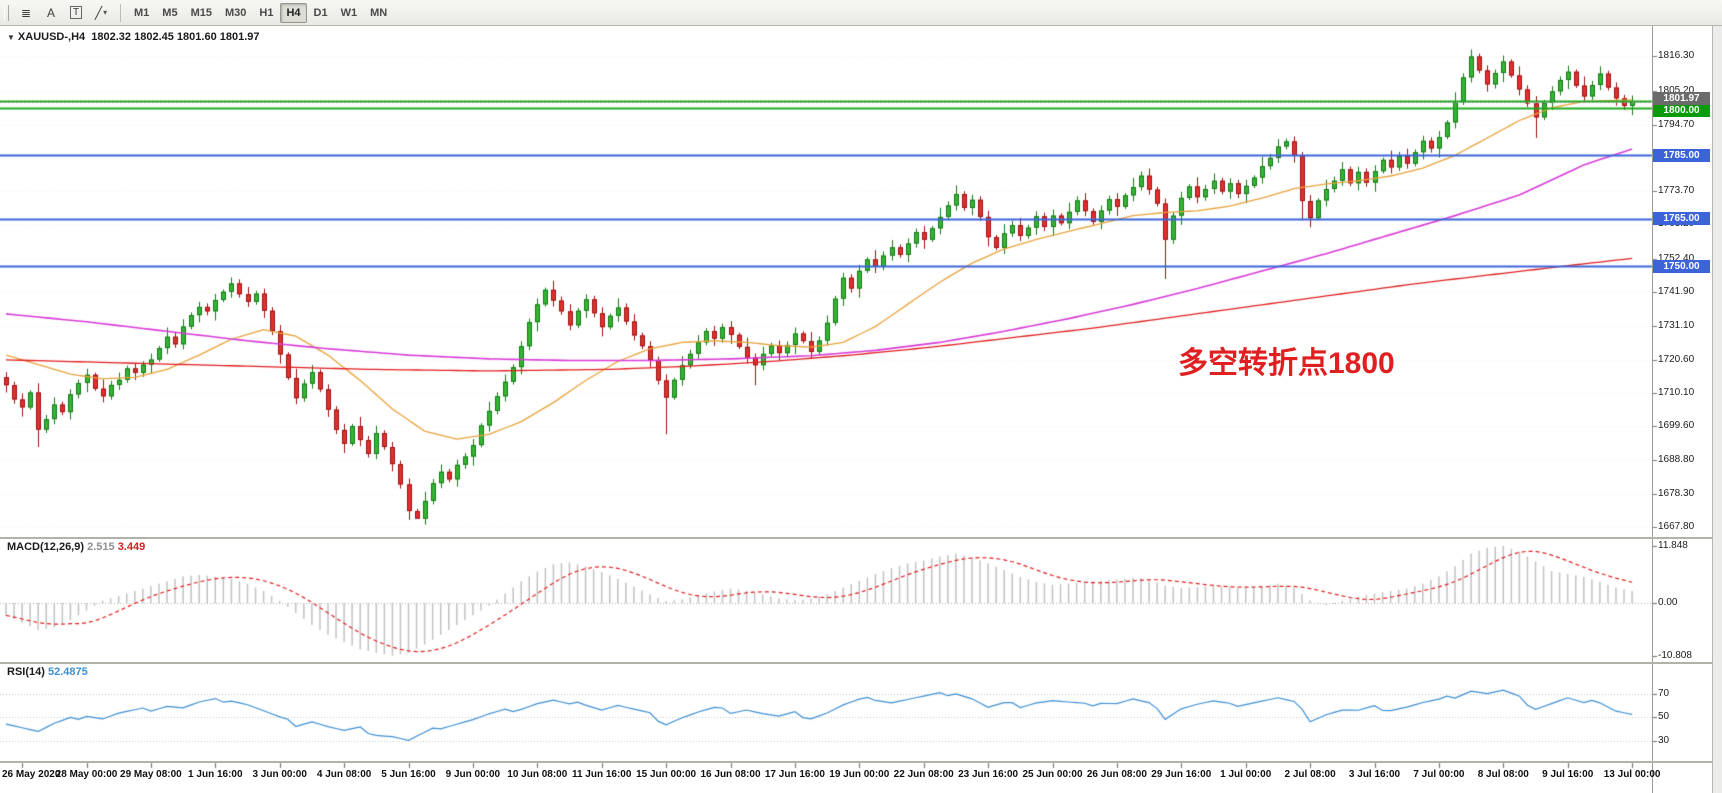 The height and width of the screenshot is (793, 1722). What do you see at coordinates (1676, 359) in the screenshot?
I see `price-axis-label: 1720.60` at bounding box center [1676, 359].